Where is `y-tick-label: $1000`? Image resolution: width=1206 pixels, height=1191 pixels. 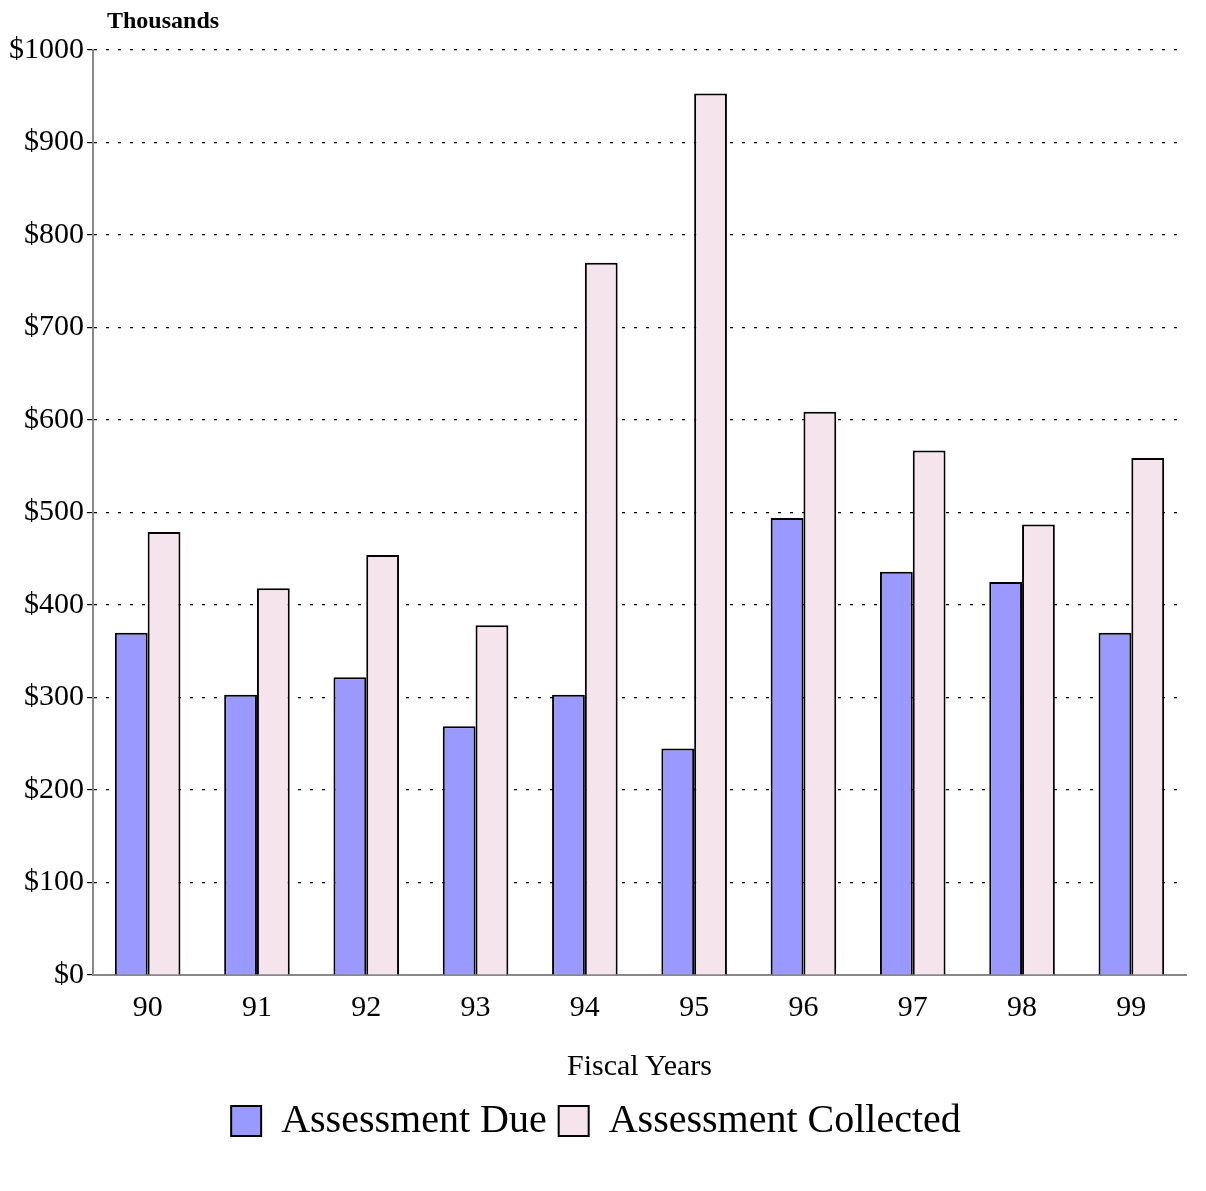 y-tick-label: $1000 is located at coordinates (46, 47).